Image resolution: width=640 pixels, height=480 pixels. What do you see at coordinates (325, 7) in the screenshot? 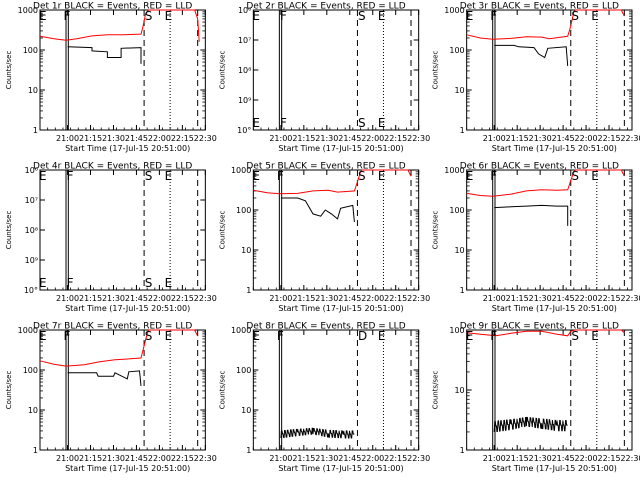
I see `chart-title: Det 2r BLACK = Events, RED = LLD` at bounding box center [325, 7].